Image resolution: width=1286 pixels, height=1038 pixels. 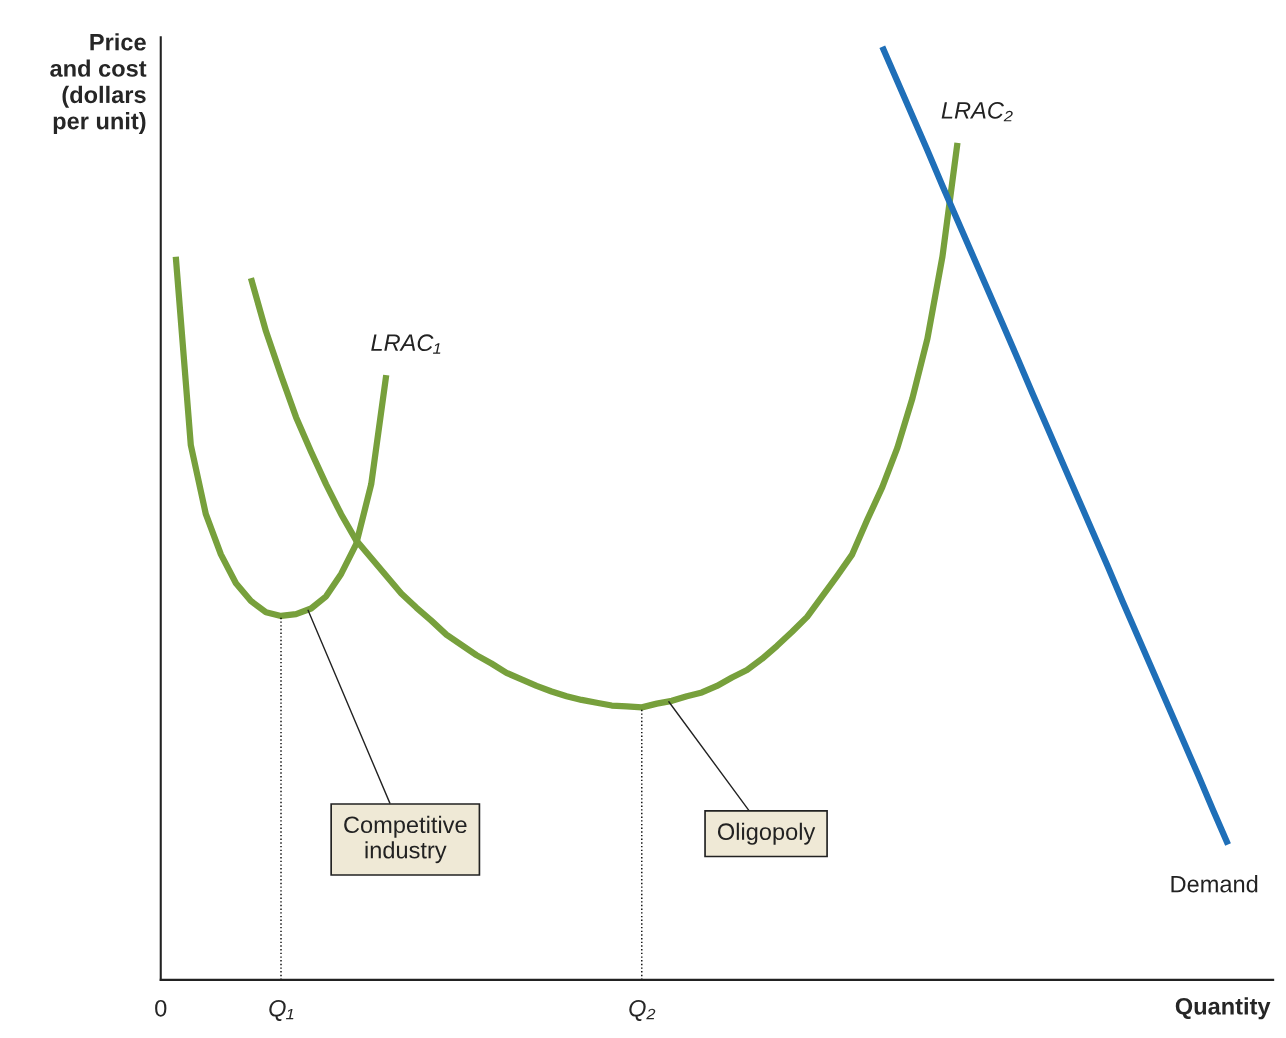 What do you see at coordinates (406, 344) in the screenshot?
I see `series-label: LRAC₁` at bounding box center [406, 344].